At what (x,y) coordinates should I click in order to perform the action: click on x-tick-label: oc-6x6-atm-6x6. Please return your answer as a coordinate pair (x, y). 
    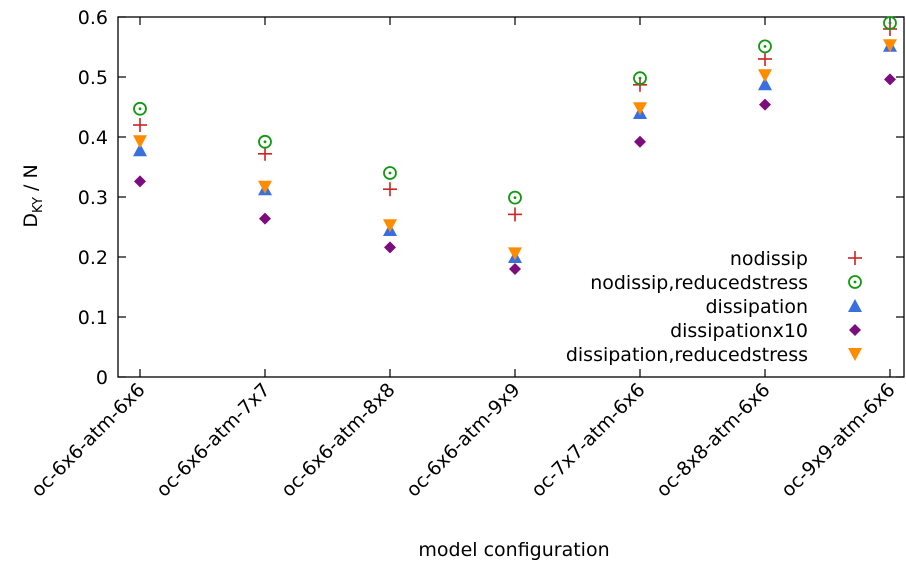
    Looking at the image, I should click on (88, 440).